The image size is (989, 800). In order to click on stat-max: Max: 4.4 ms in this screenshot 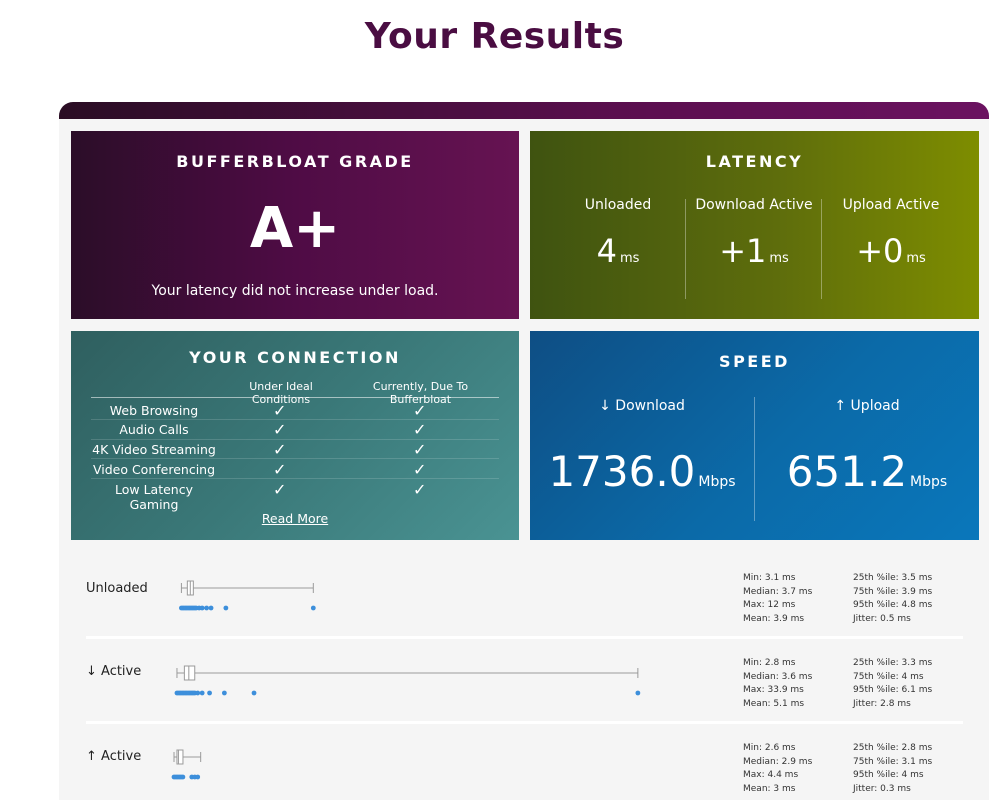, I will do `click(771, 775)`.